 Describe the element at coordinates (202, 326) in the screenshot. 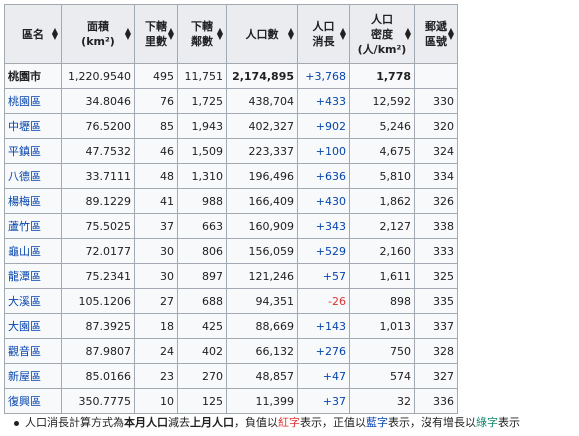

I see `cell-lin: 425` at that location.